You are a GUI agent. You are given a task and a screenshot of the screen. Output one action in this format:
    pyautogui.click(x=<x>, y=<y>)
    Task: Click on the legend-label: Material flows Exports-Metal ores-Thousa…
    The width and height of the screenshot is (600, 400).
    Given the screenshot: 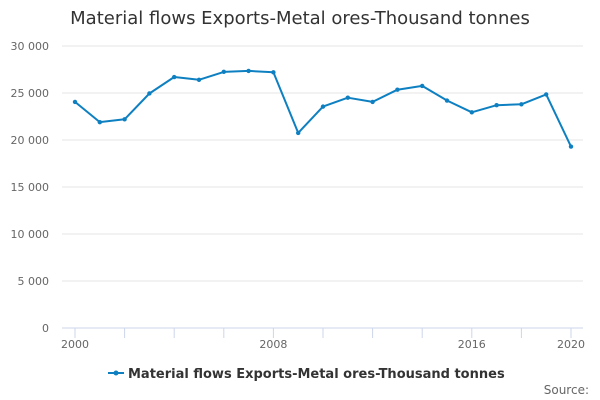 What is the action you would take?
    pyautogui.click(x=316, y=374)
    